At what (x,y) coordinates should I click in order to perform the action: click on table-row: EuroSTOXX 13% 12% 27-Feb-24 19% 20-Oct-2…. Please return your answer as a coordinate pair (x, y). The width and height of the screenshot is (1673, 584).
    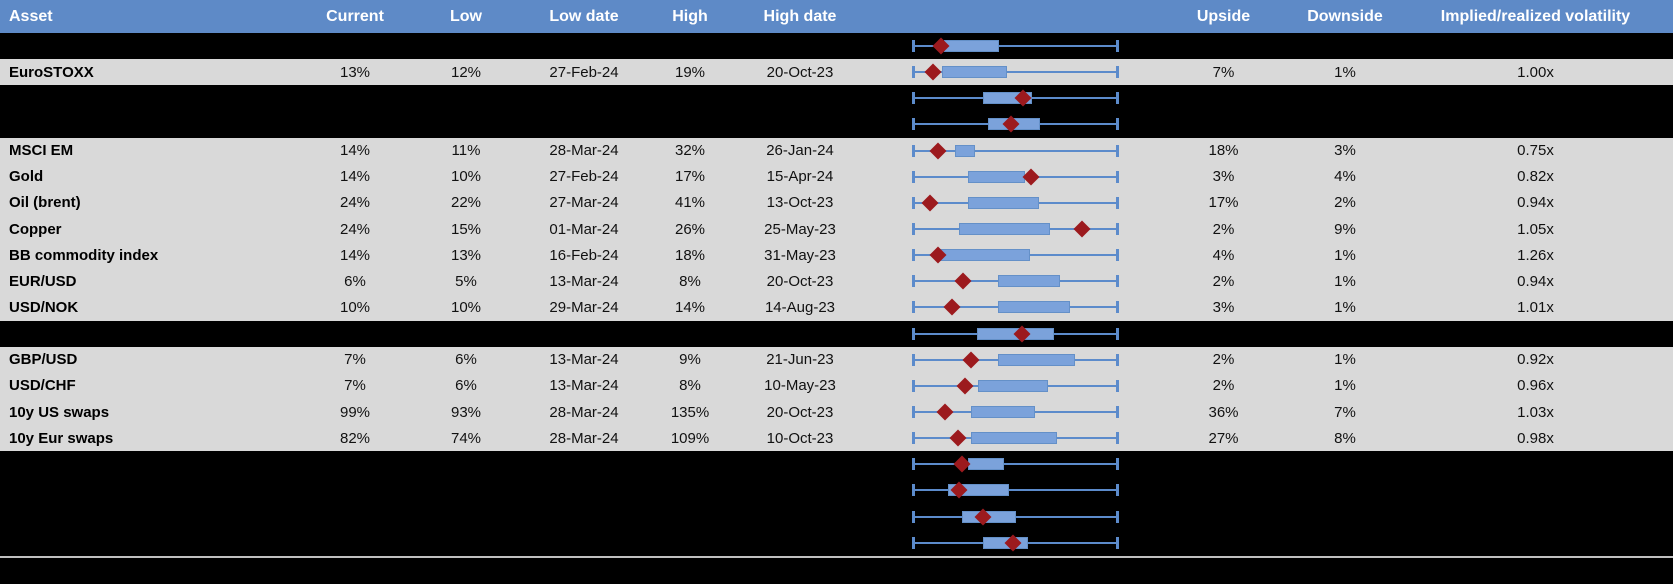
    Looking at the image, I should click on (836, 72).